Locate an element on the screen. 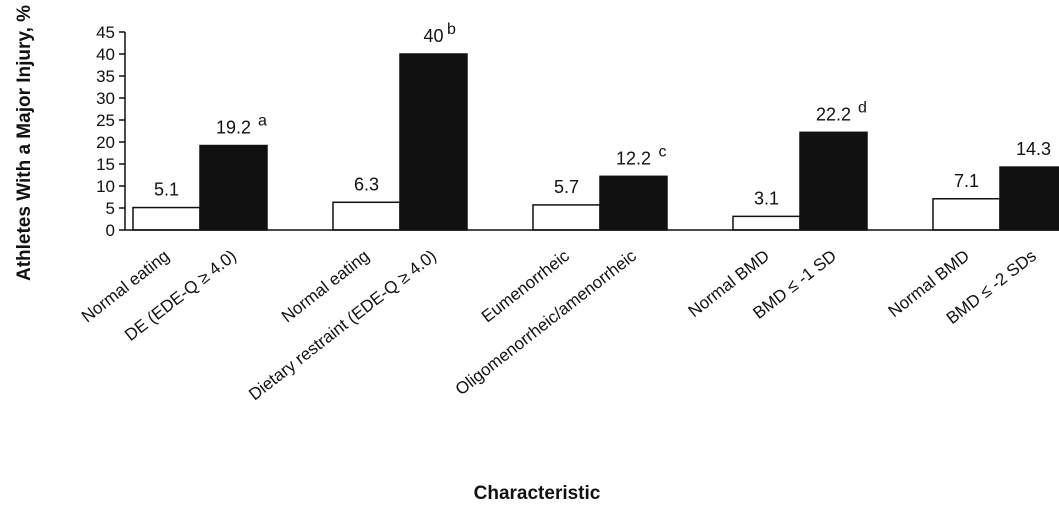 This screenshot has height=507, width=1059. bar-value-label: 5.1 is located at coordinates (166, 190).